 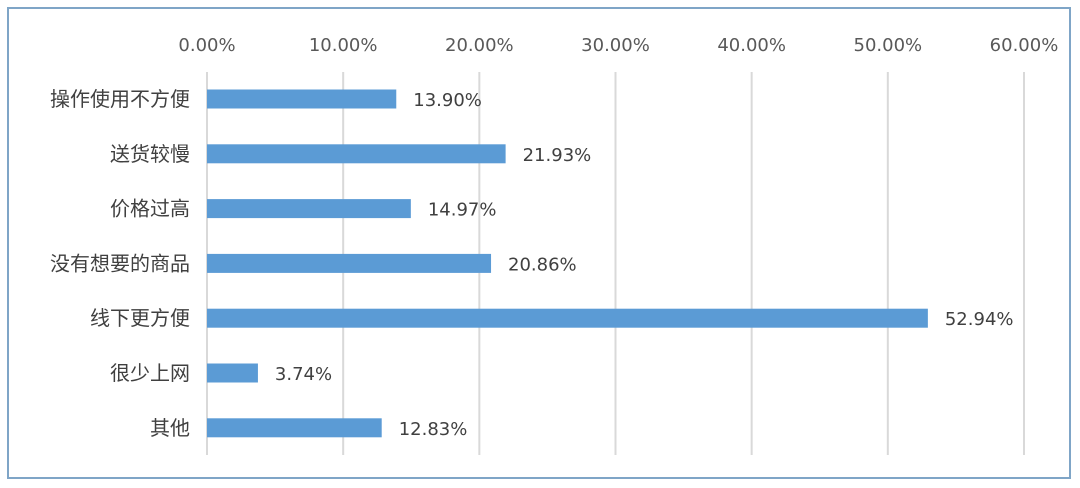 What do you see at coordinates (433, 429) in the screenshot?
I see `data-label: 12.83%` at bounding box center [433, 429].